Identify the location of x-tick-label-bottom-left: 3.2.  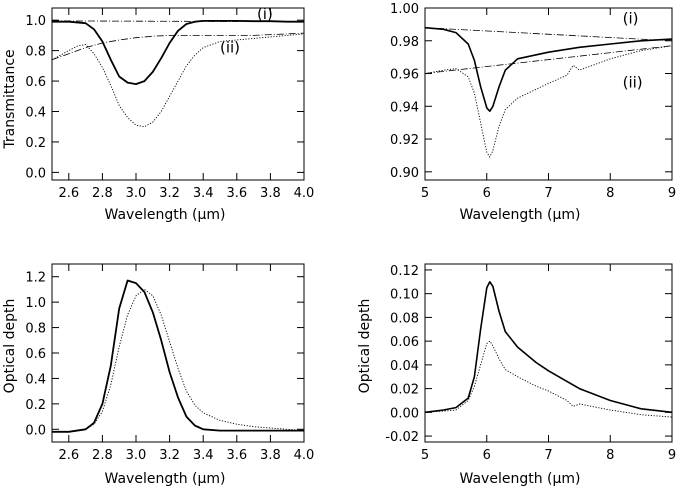
(169, 455).